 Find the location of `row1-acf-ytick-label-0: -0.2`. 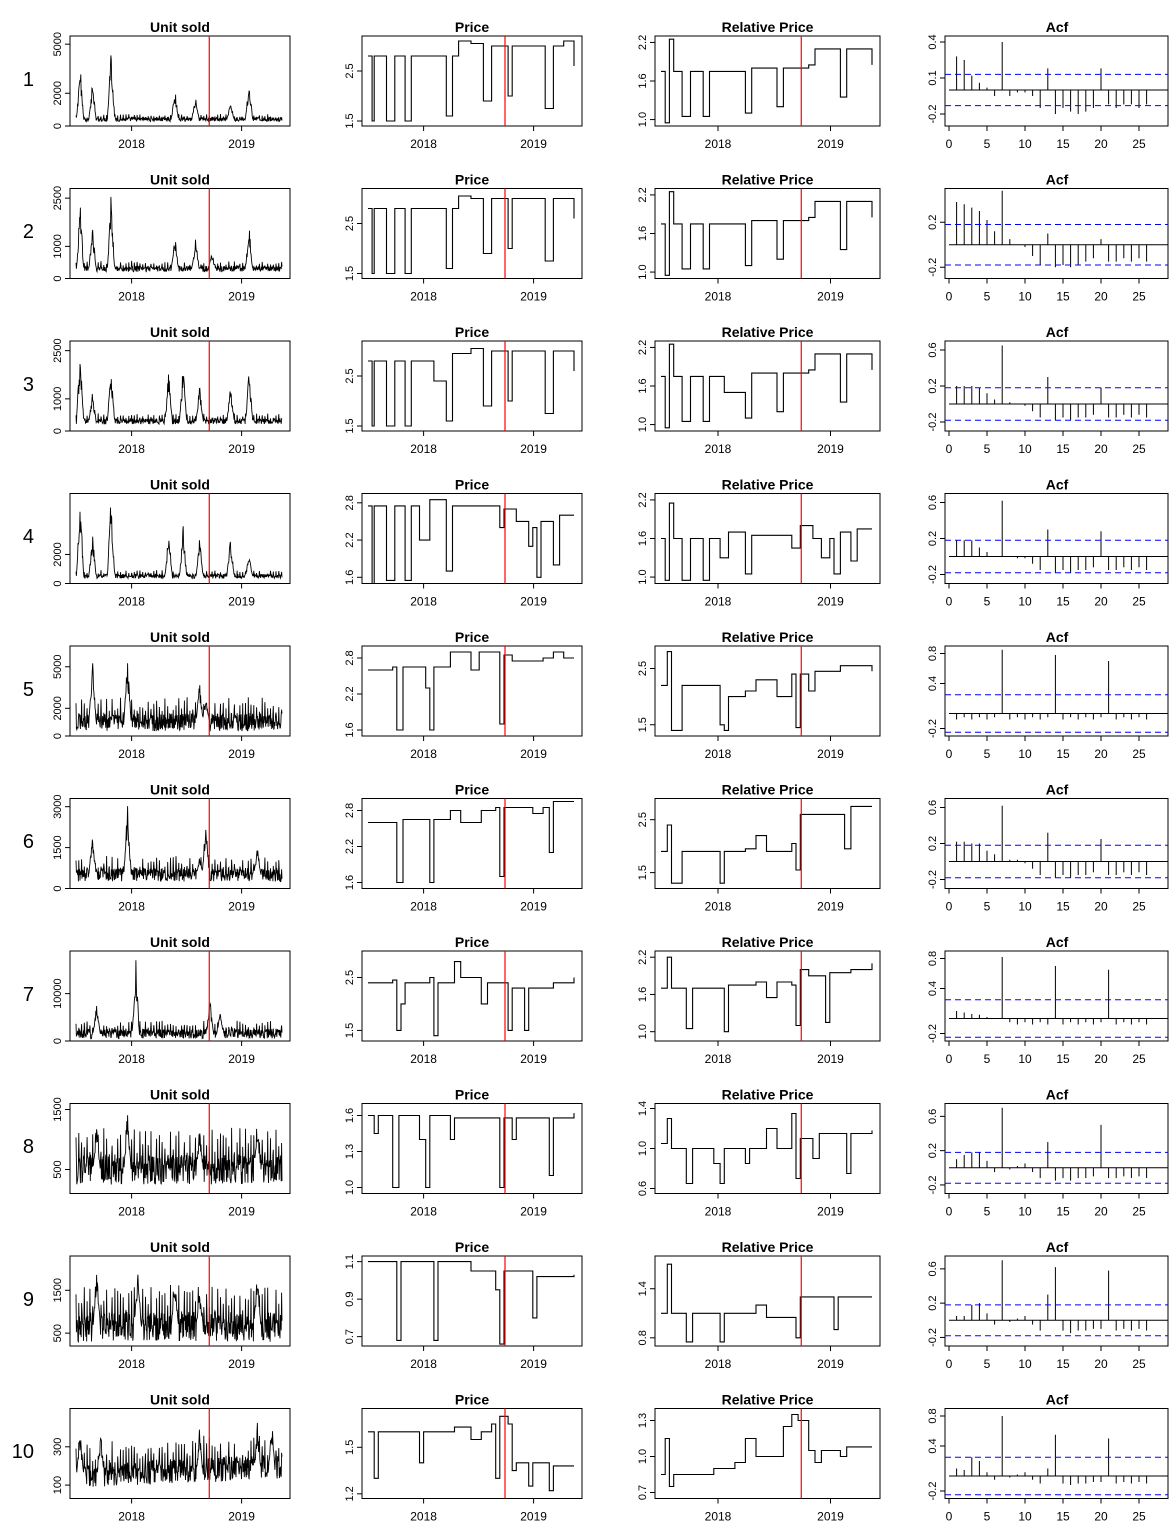

row1-acf-ytick-label-0: -0.2 is located at coordinates (933, 114).